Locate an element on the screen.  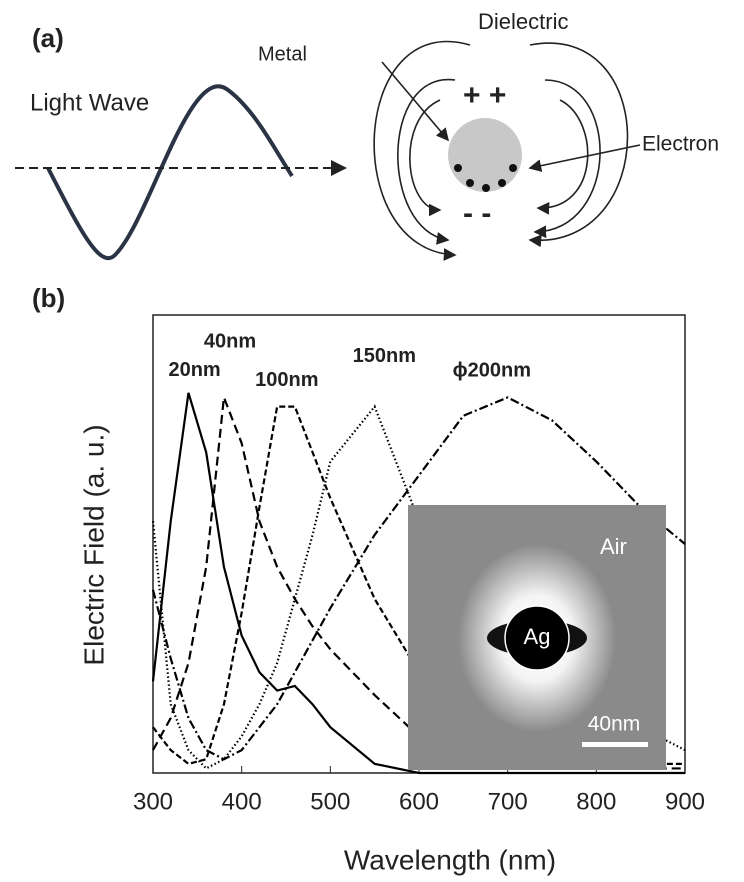
series-label: 100nm is located at coordinates (286, 380).